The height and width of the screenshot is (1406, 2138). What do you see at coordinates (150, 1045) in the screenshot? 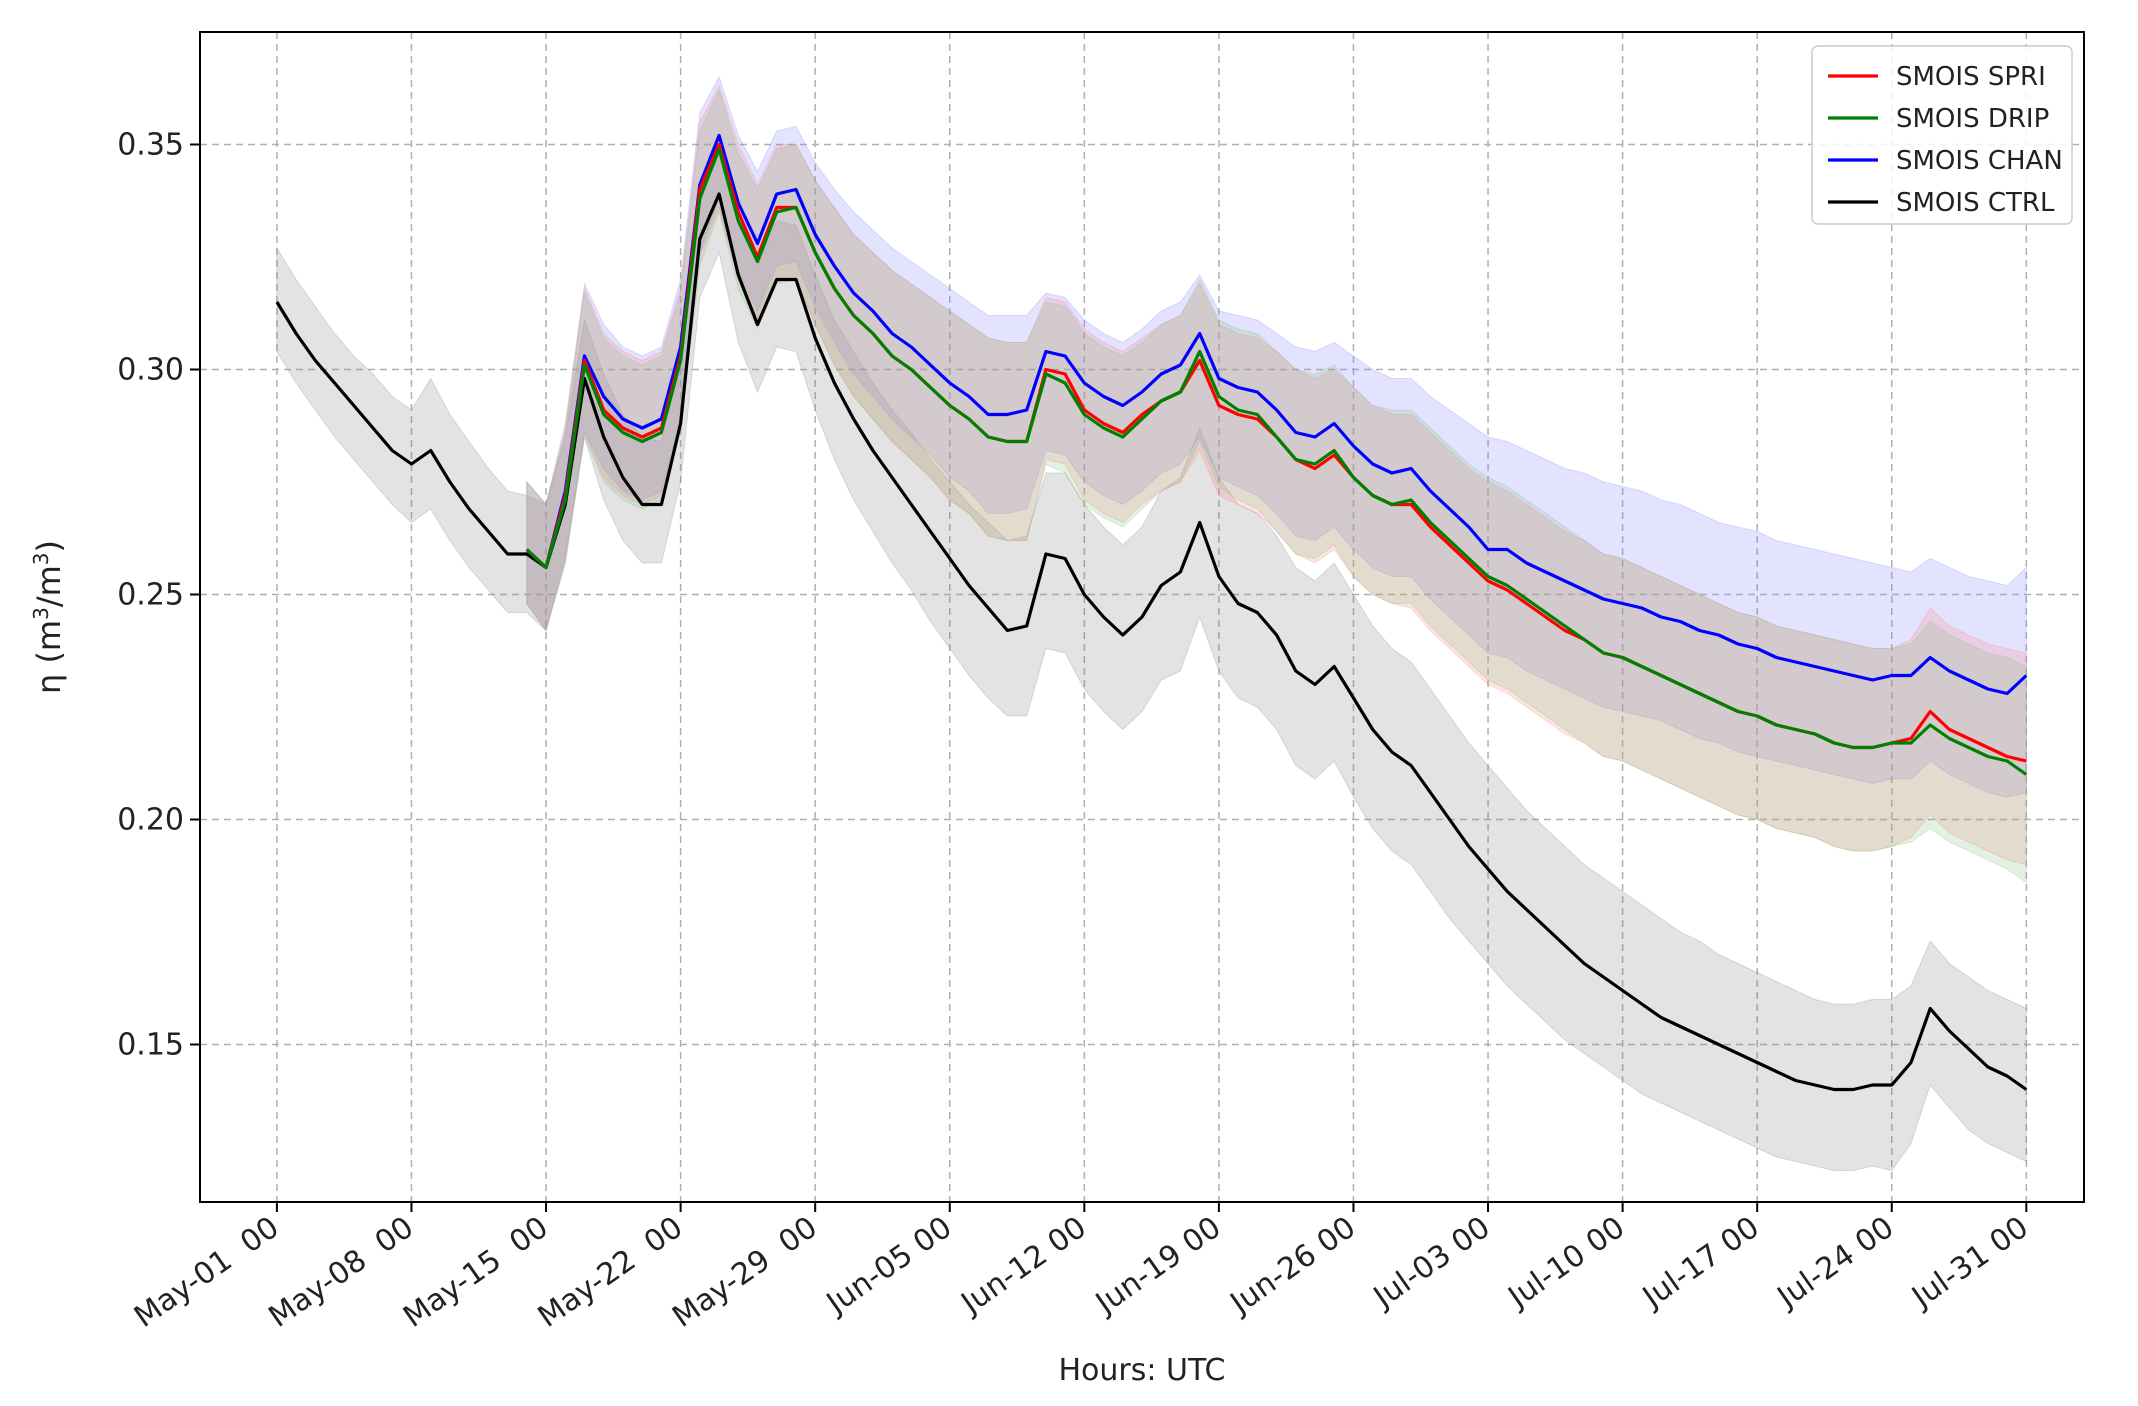
I see `y-tick-label: 0.15` at bounding box center [150, 1045].